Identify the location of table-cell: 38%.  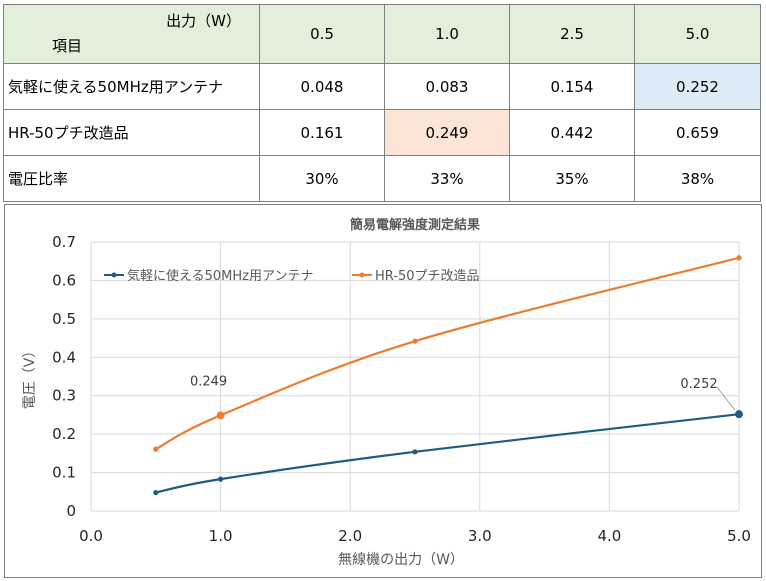
(697, 178).